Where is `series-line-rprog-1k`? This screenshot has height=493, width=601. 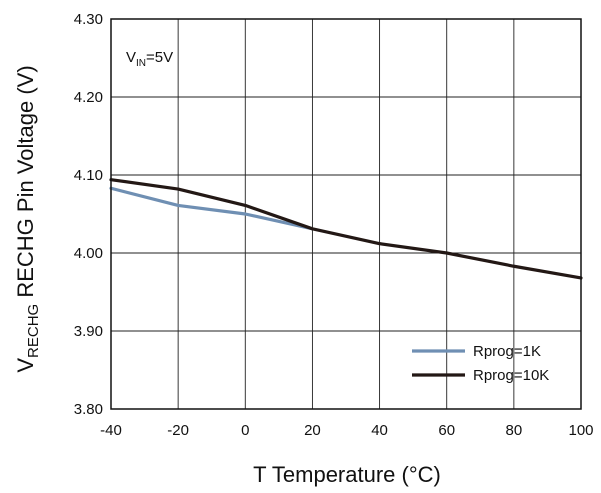 series-line-rprog-1k is located at coordinates (212, 208).